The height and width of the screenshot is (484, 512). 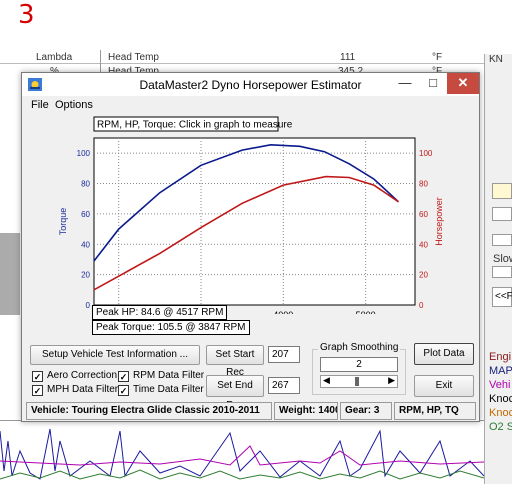 What do you see at coordinates (284, 385) in the screenshot?
I see `end-rec-field: 267` at bounding box center [284, 385].